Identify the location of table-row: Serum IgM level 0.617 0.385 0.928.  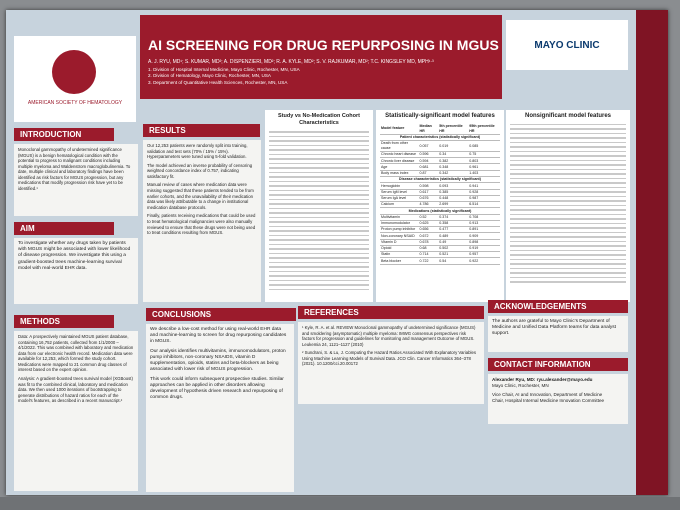
(440, 192).